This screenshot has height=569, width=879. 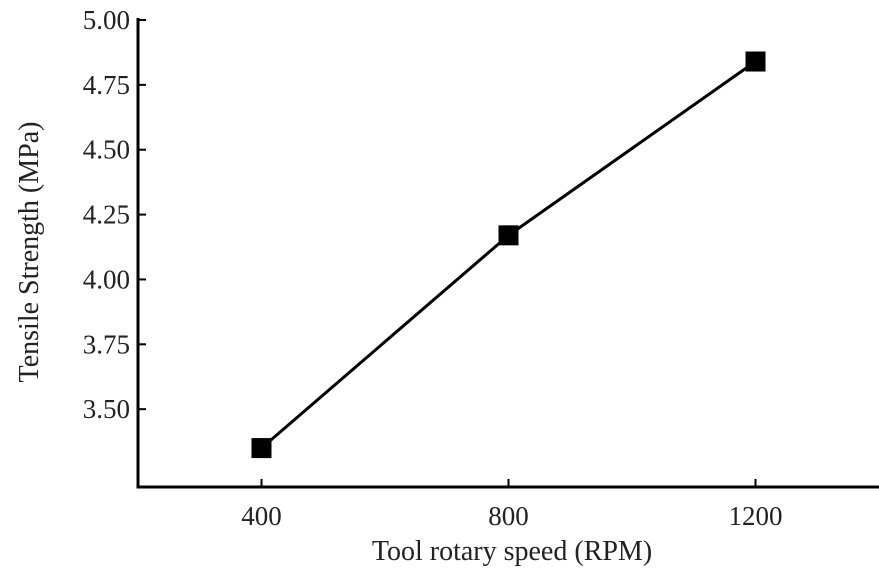 I want to click on y-tick-label: 3.50, so click(x=106, y=409).